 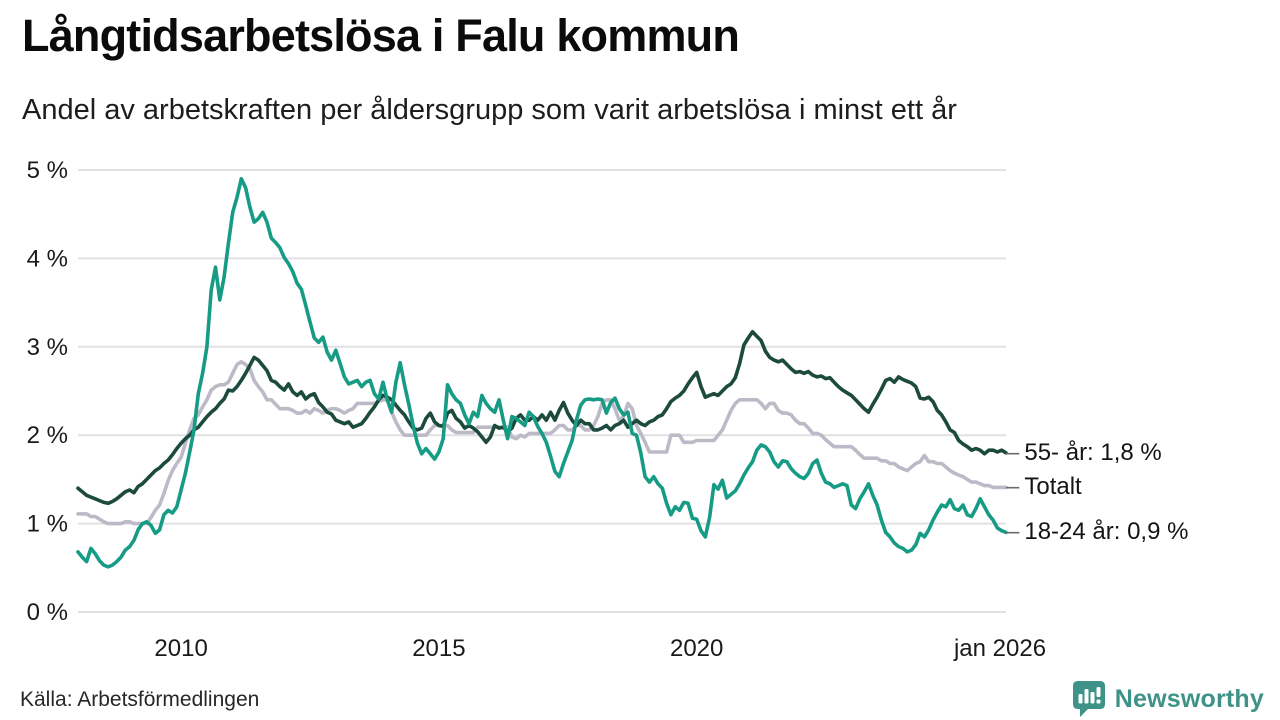 What do you see at coordinates (1189, 698) in the screenshot?
I see `newsworthy-brand-name: Newsworthy` at bounding box center [1189, 698].